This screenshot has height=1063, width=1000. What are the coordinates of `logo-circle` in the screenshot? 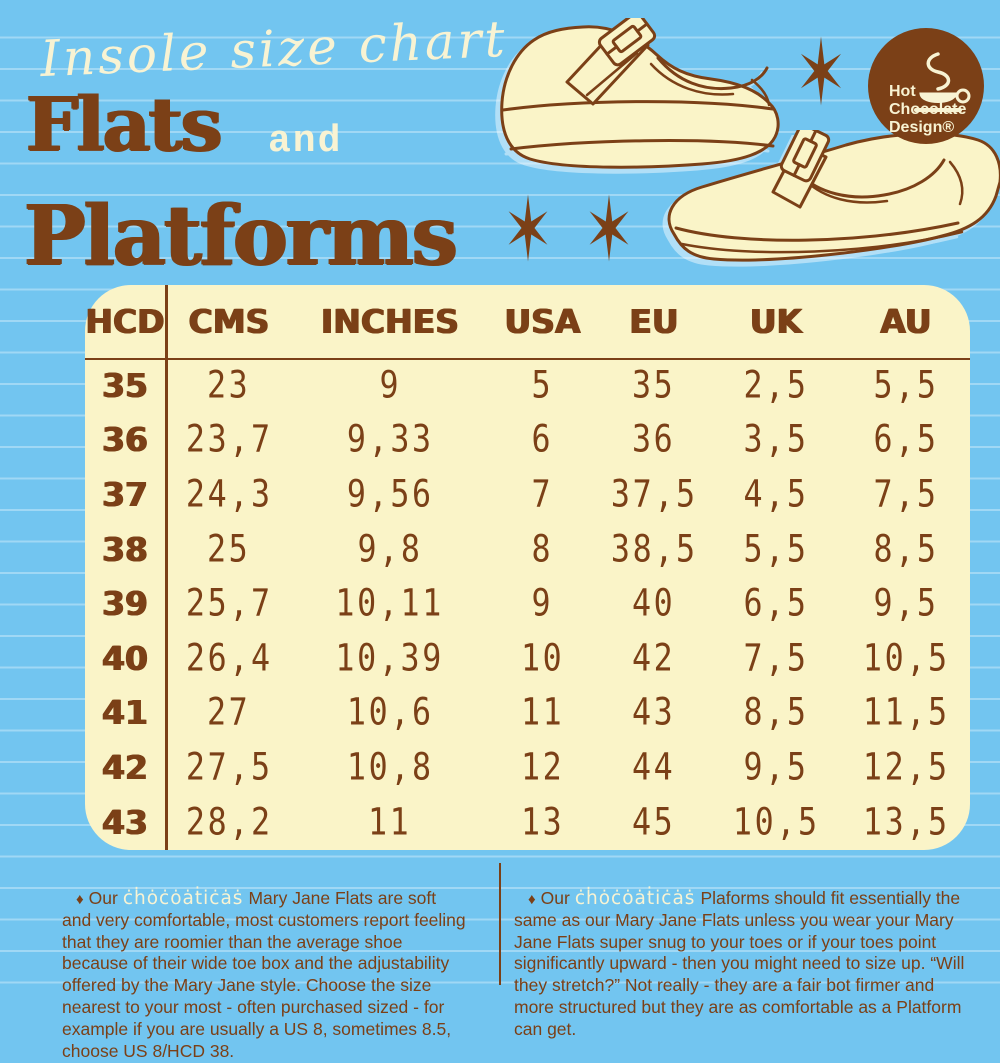 It's located at (926, 86).